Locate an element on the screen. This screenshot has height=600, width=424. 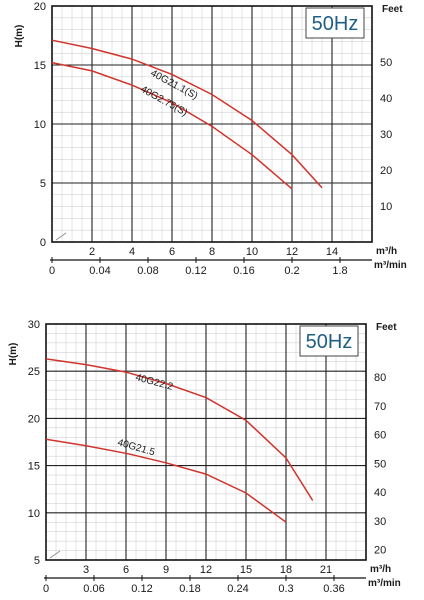
x2-tick-label: 0.3 is located at coordinates (285, 589).